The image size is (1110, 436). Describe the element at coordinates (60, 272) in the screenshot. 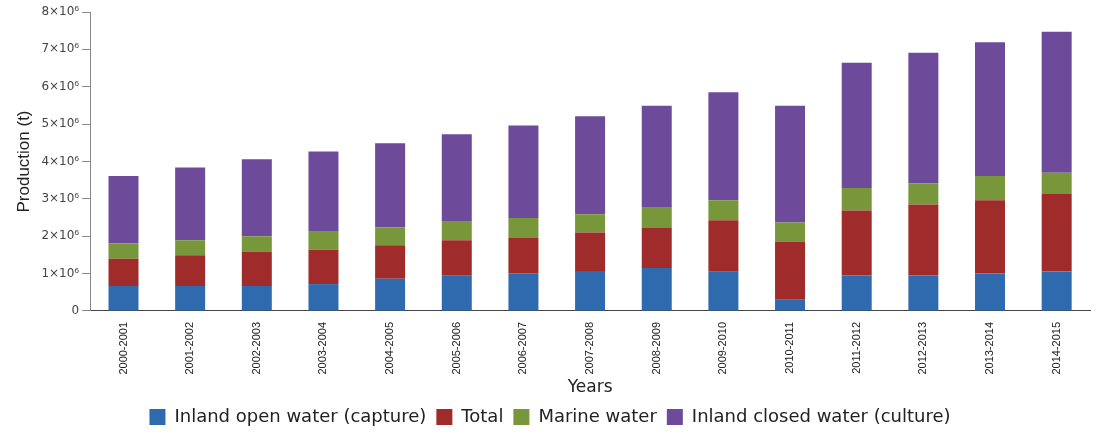

I see `y-tick-label: 1×10⁶` at that location.